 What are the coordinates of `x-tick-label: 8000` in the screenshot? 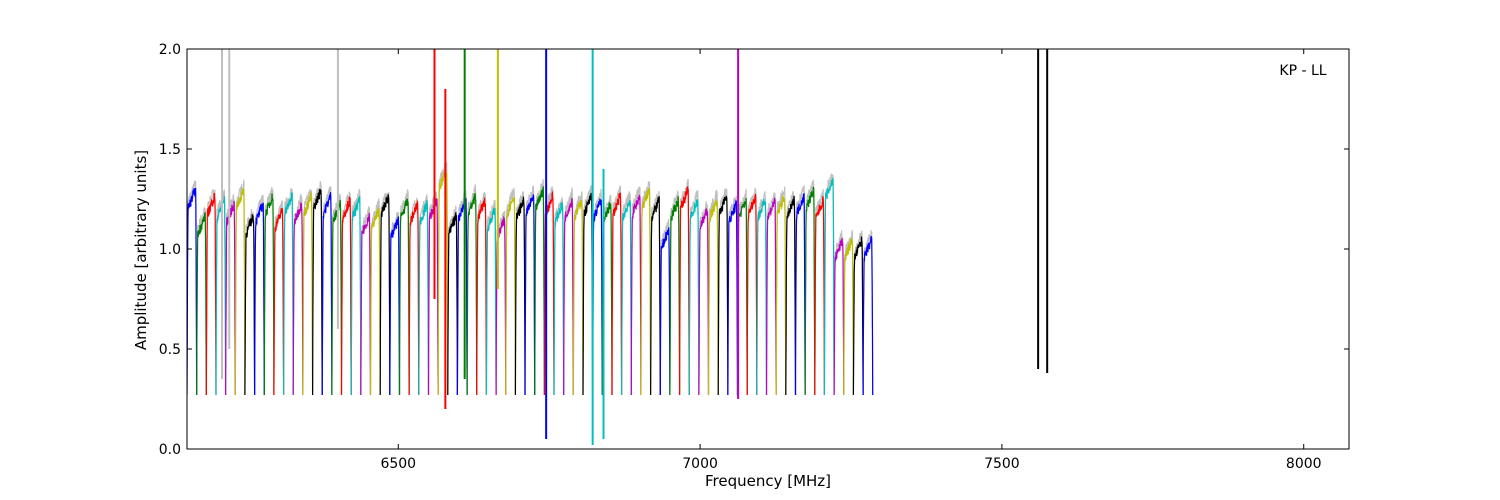 It's located at (1304, 464).